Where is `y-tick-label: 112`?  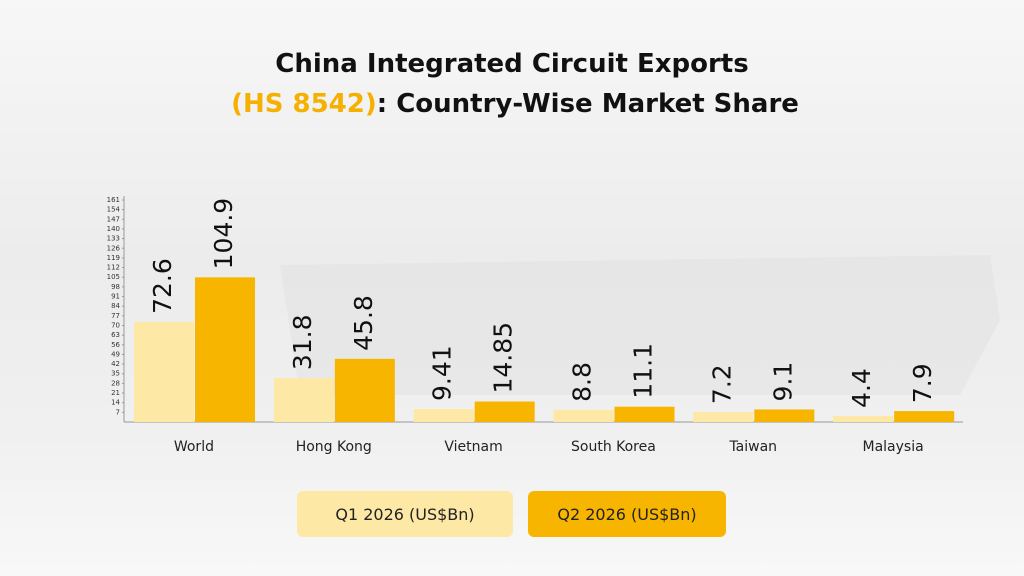 y-tick-label: 112 is located at coordinates (113, 268).